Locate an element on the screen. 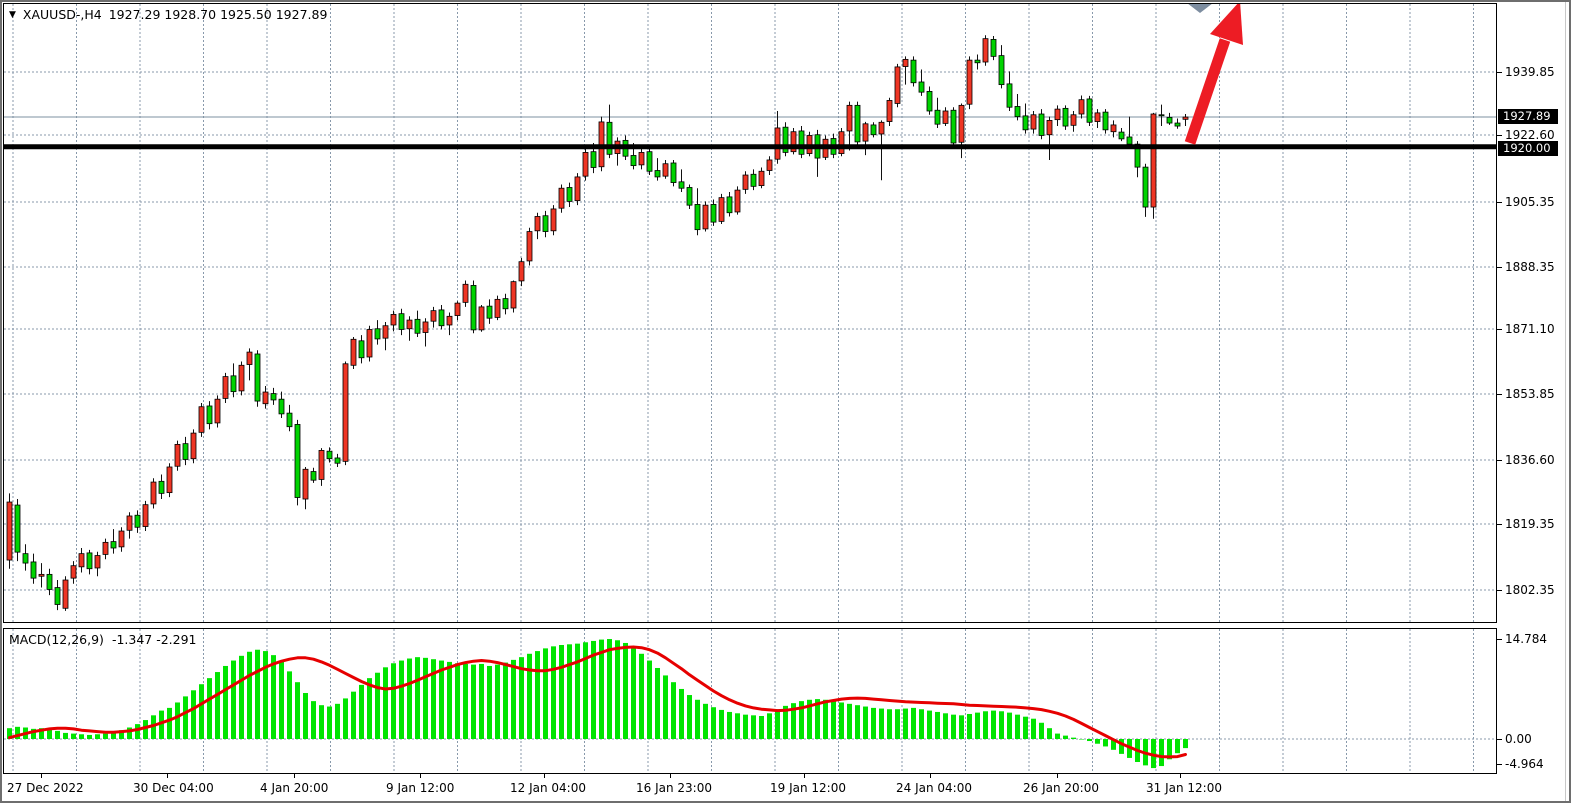  up-arrow-head is located at coordinates (1226, 24).